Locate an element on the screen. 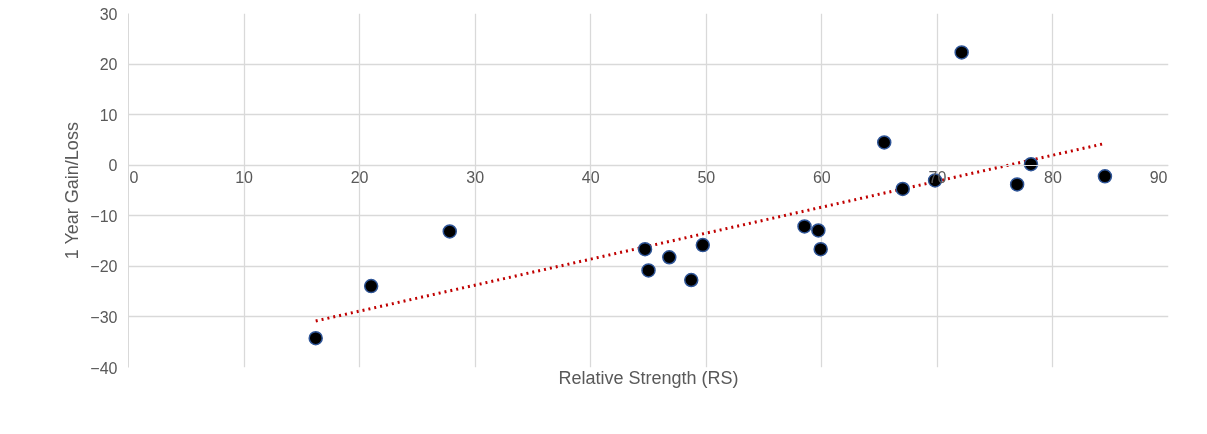  y-tick-label: −20 is located at coordinates (104, 267).